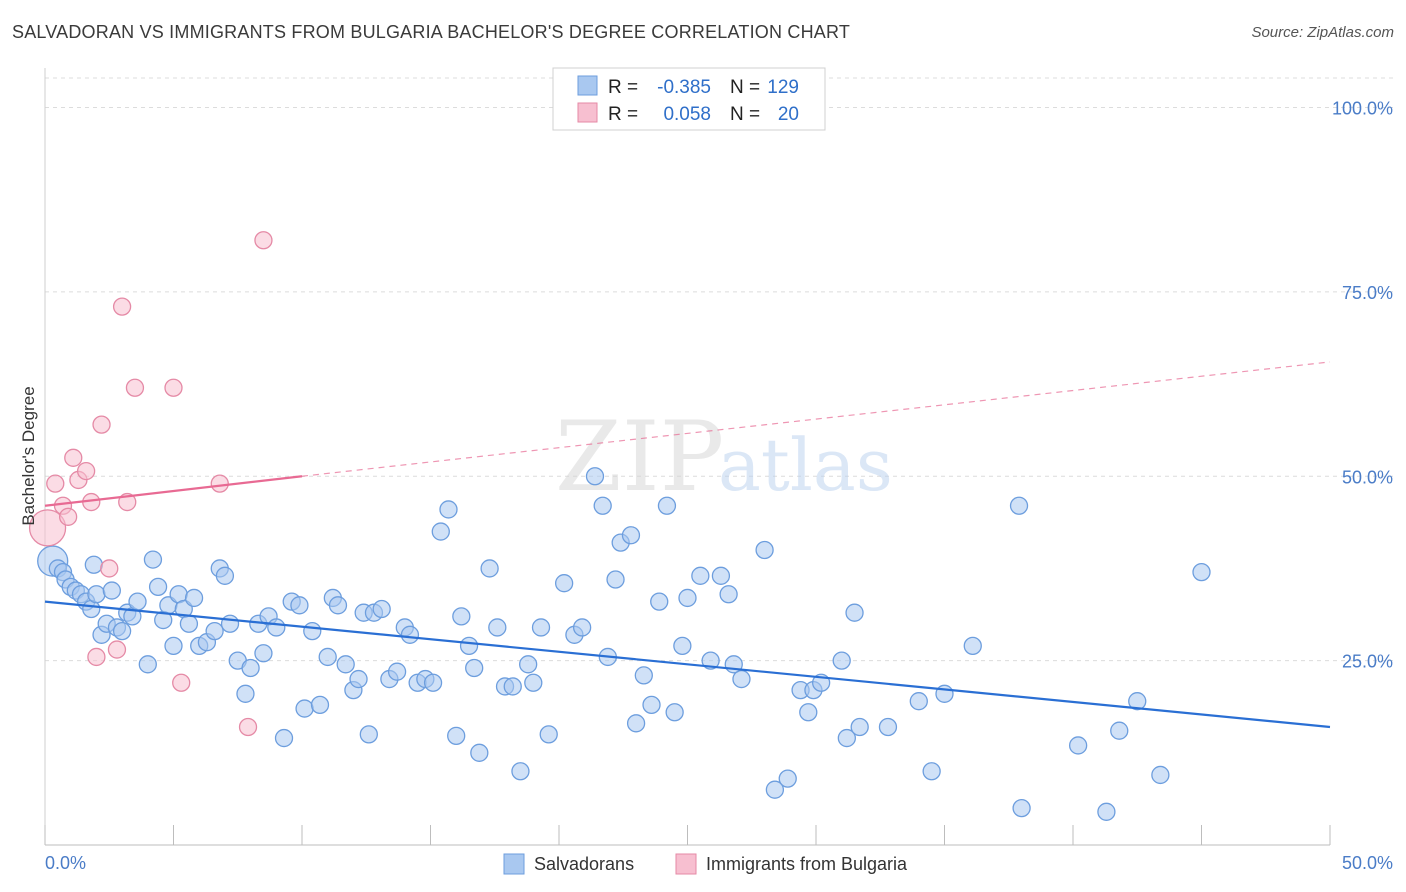 Image resolution: width=1406 pixels, height=892 pixels. I want to click on y-tick-label: 25.0%, so click(1367, 662).